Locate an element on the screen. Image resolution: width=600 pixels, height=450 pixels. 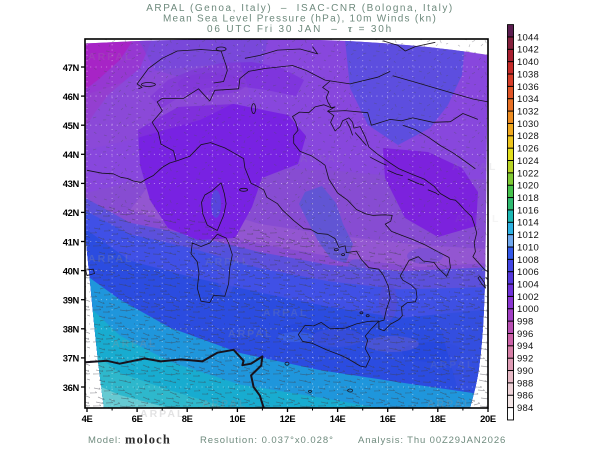
svg-text: 1012 is located at coordinates (528, 235).